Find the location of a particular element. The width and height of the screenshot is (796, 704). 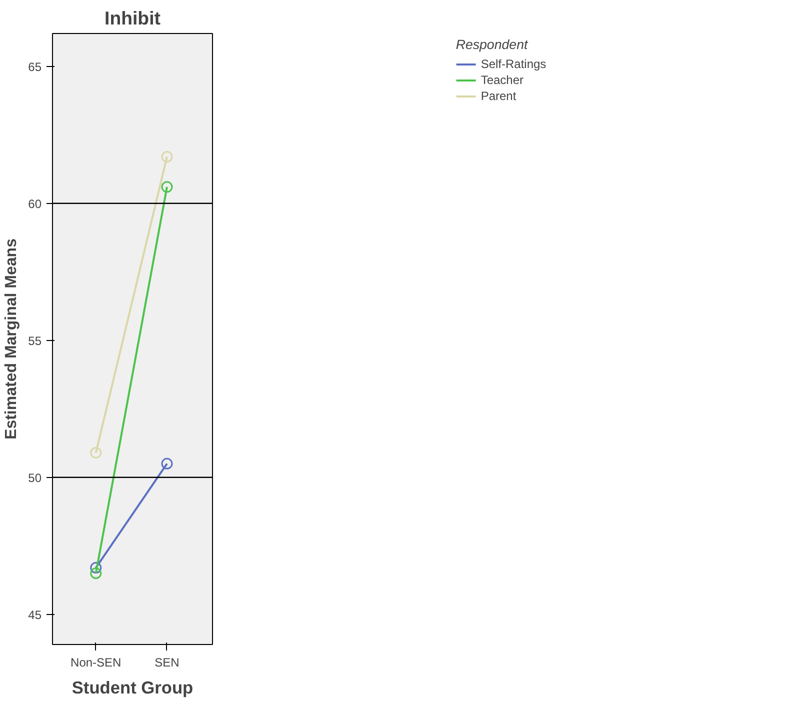

legend-label: Parent is located at coordinates (498, 96).